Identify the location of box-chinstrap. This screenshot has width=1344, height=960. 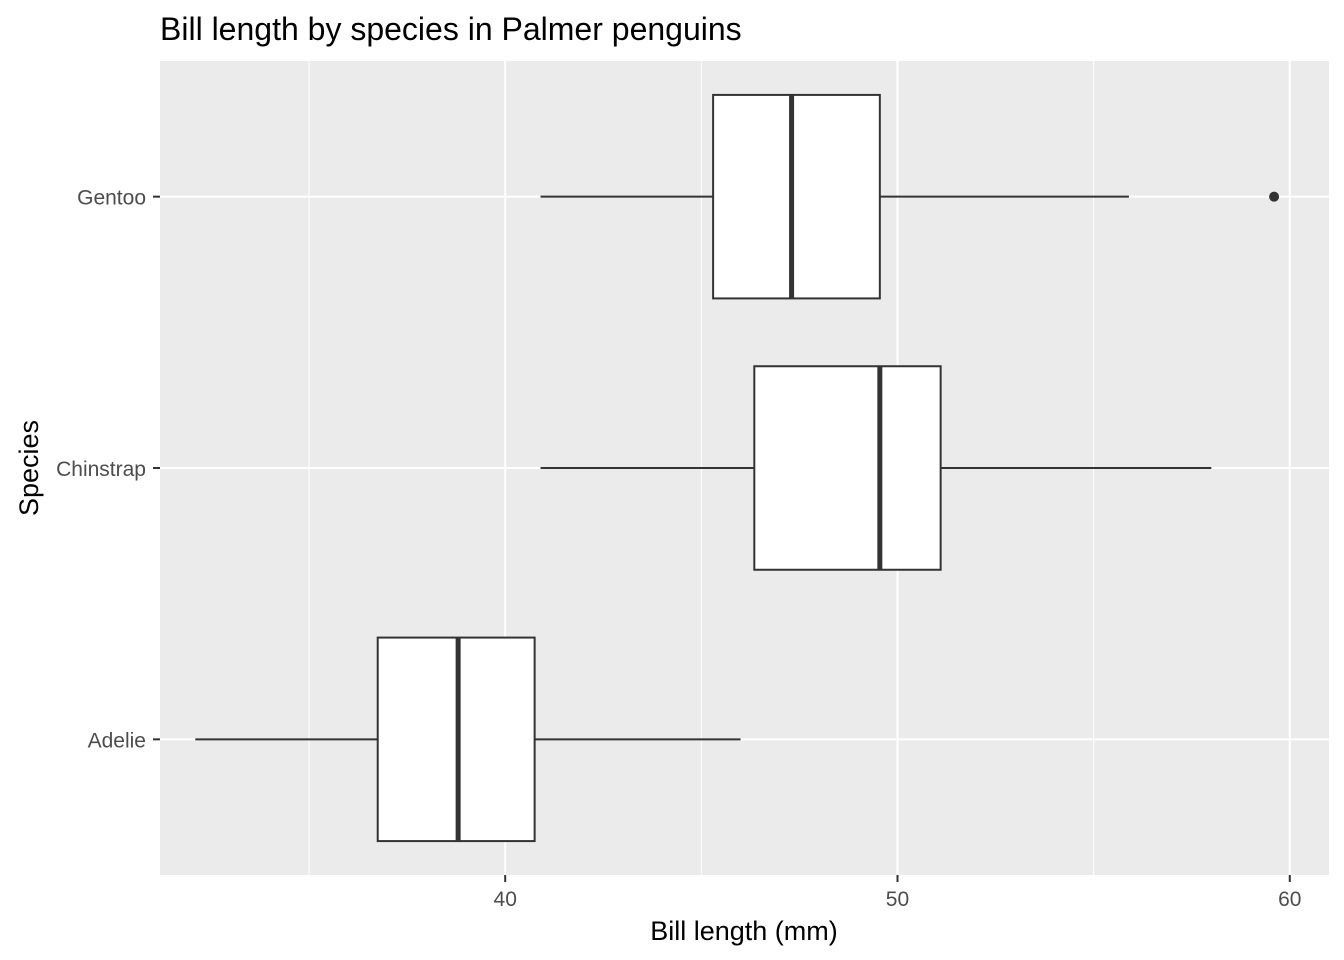
(876, 468).